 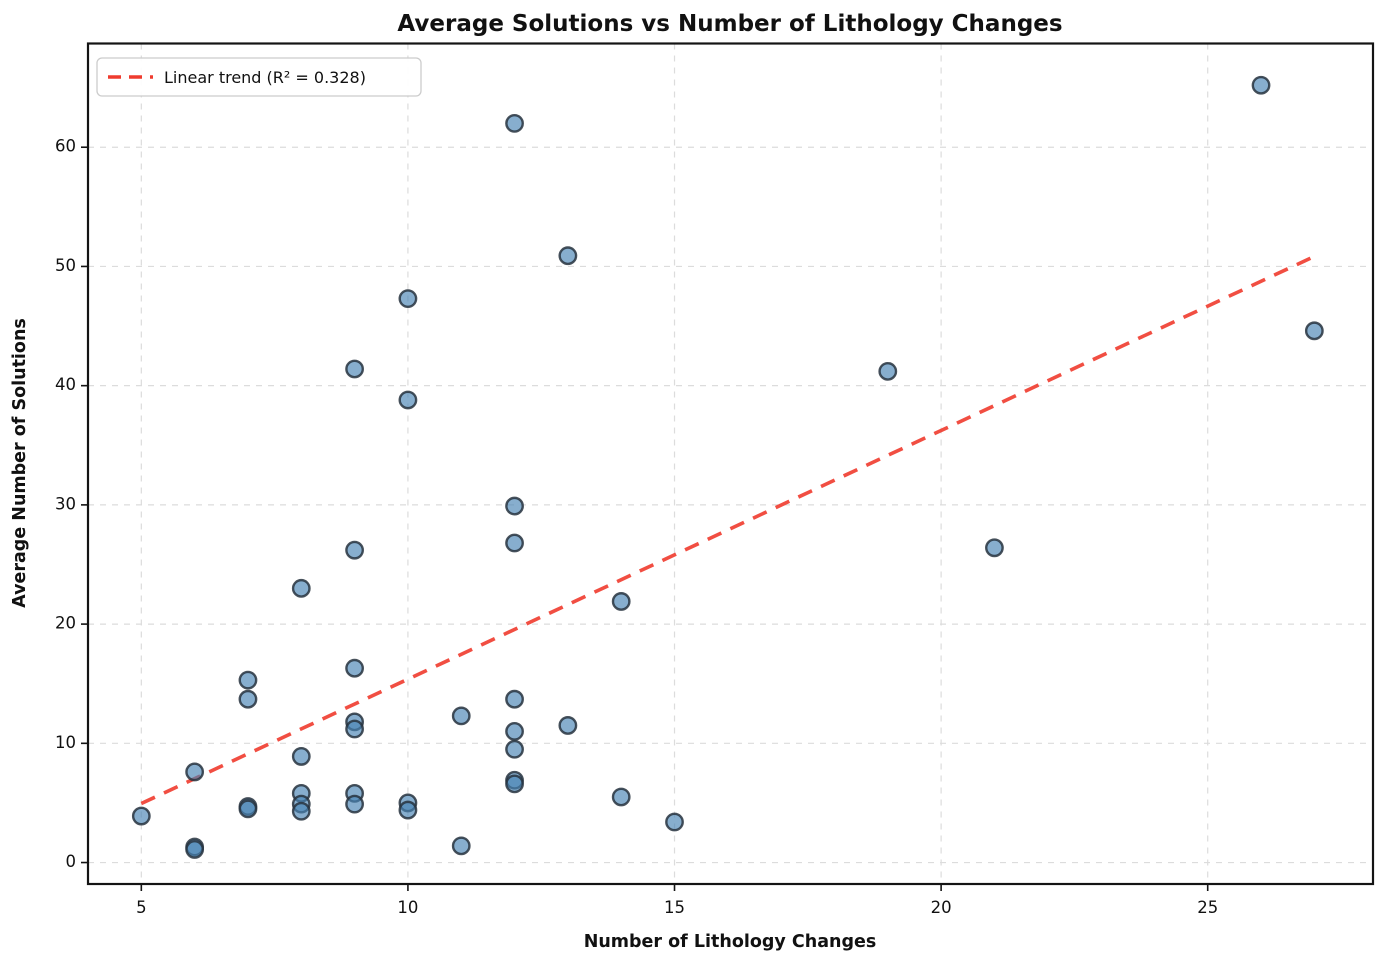 I want to click on y-tick-label: 30, so click(x=65, y=503).